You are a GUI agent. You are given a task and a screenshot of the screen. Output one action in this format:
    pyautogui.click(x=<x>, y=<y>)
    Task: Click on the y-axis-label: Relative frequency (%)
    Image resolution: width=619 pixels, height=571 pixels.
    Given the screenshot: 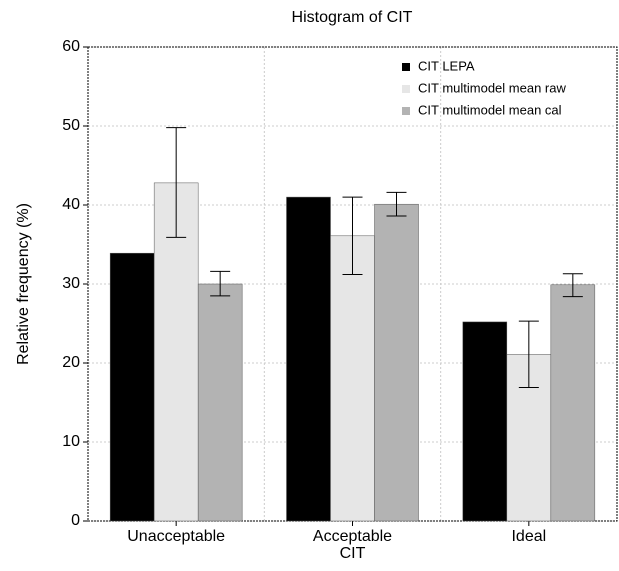 What is the action you would take?
    pyautogui.click(x=23, y=284)
    